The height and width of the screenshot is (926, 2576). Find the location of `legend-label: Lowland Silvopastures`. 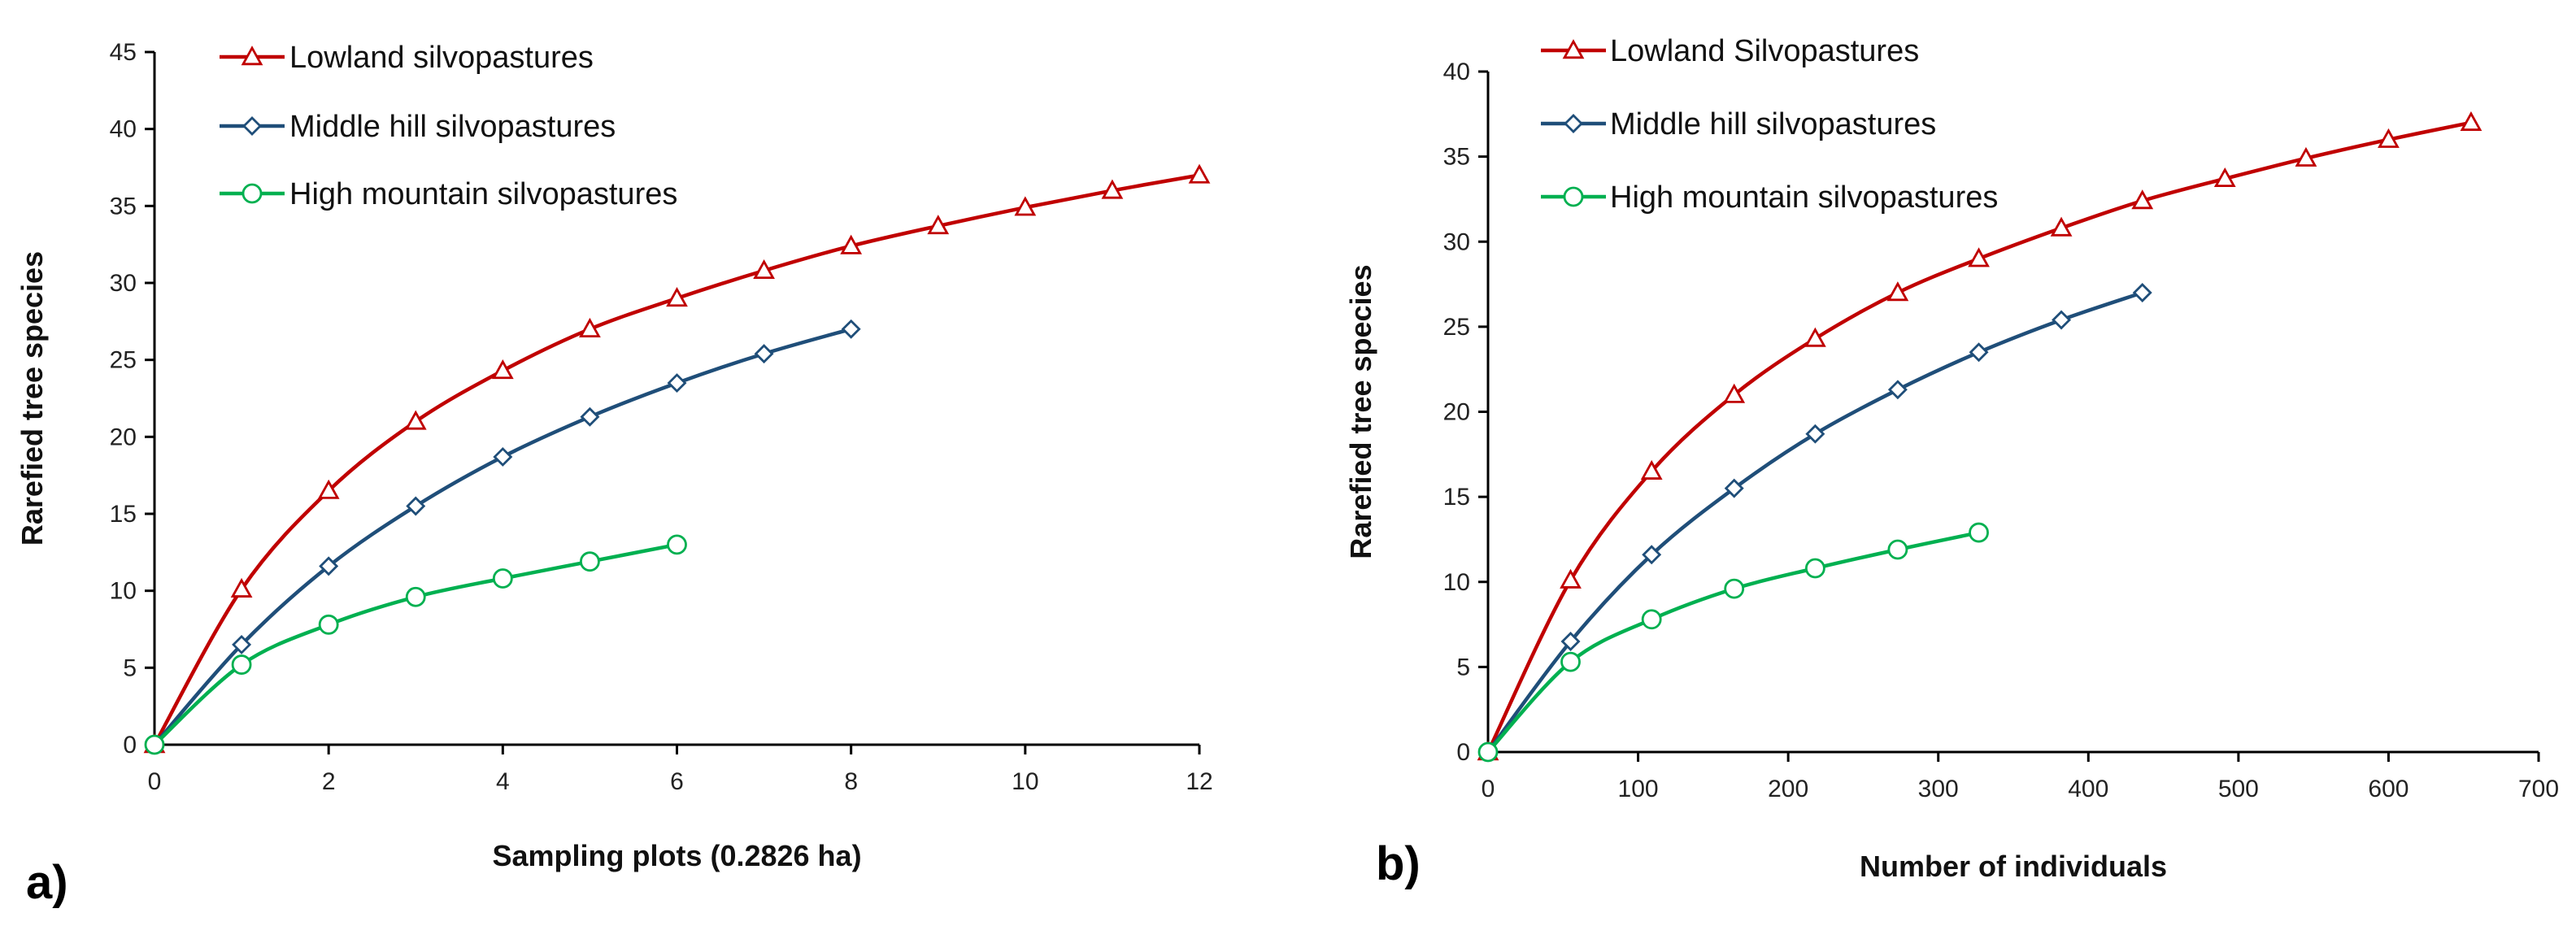

legend-label: Lowland Silvopastures is located at coordinates (1765, 51).